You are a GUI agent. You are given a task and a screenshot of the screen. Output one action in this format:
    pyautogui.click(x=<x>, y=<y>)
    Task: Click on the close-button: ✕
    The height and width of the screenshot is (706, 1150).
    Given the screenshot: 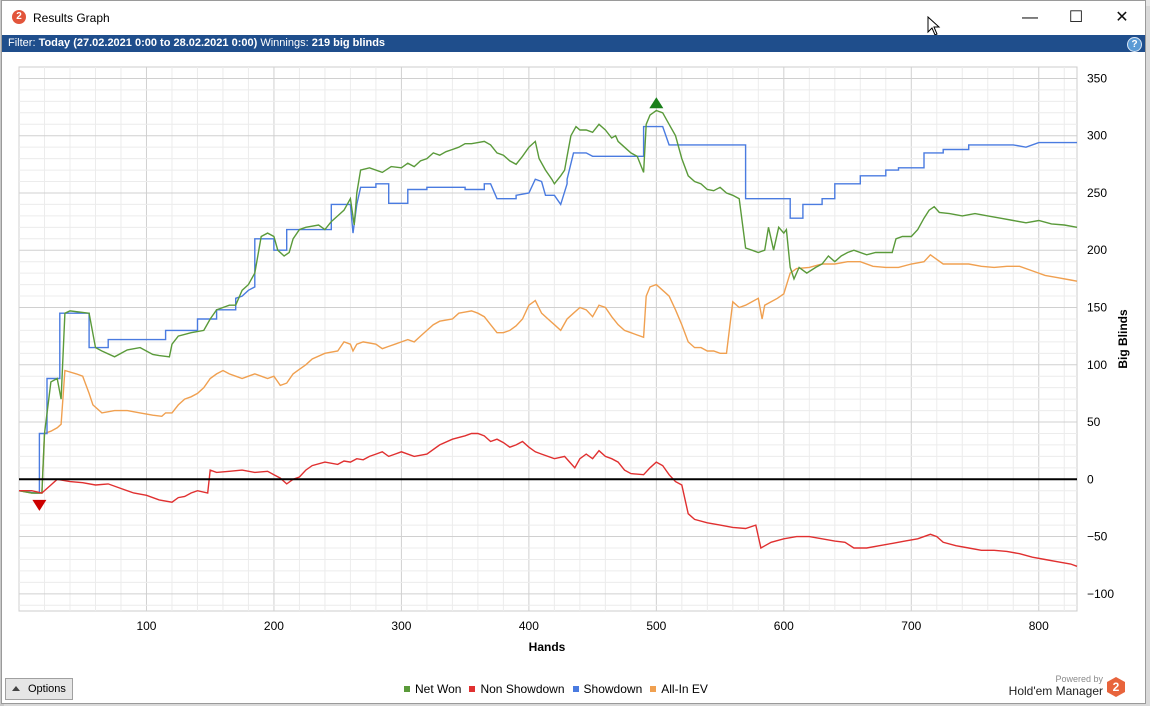 What is the action you would take?
    pyautogui.click(x=1122, y=18)
    